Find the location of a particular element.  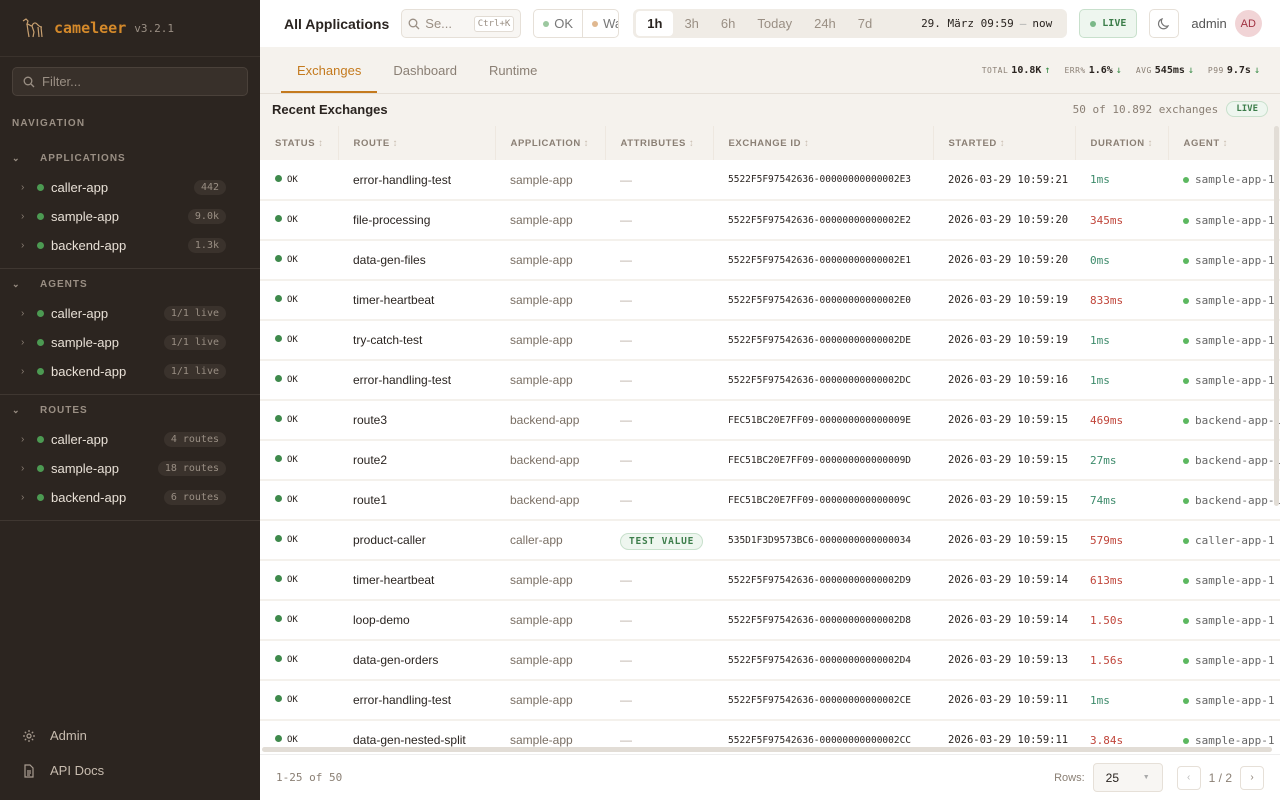

username: admin is located at coordinates (1209, 23).